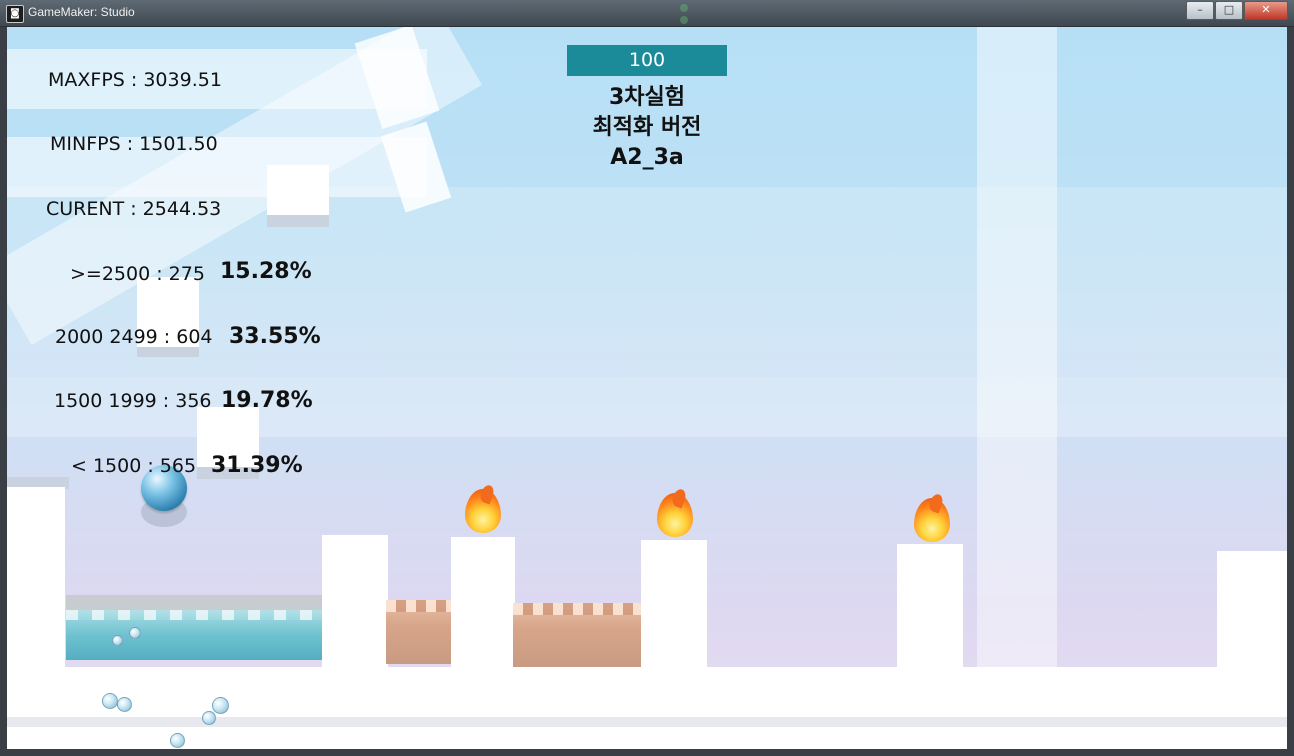 This screenshot has height=756, width=1294. What do you see at coordinates (647, 157) in the screenshot?
I see `title-line-3: A2_3a` at bounding box center [647, 157].